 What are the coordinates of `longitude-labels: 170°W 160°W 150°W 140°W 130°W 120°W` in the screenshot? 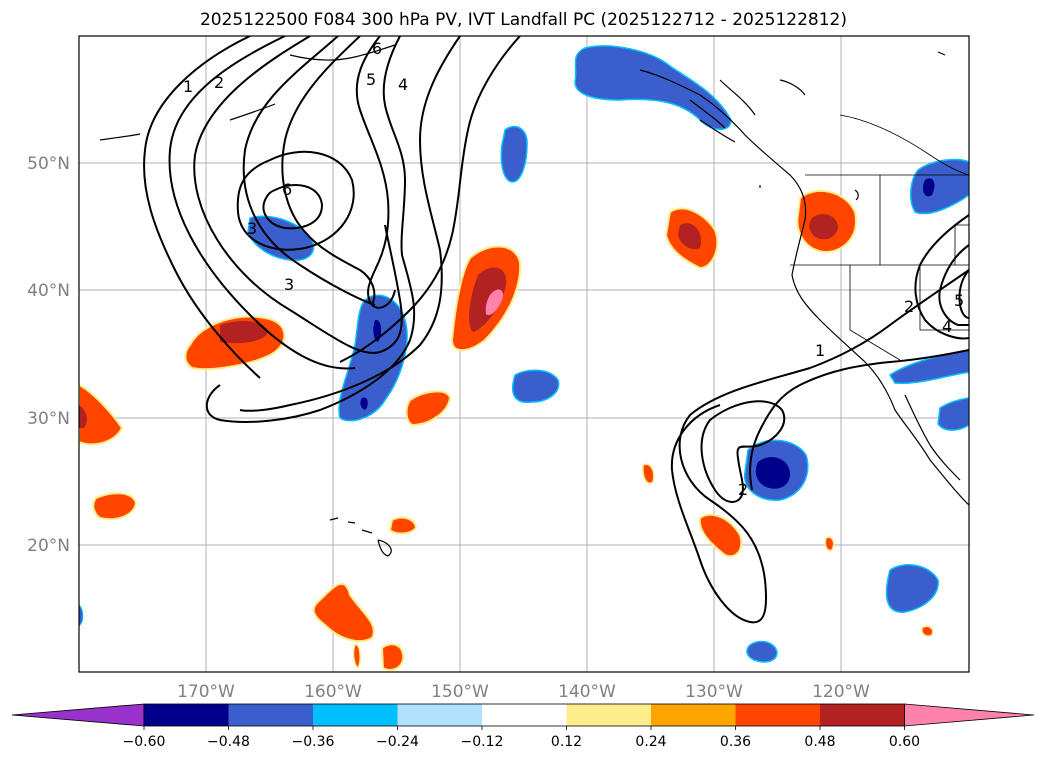 It's located at (523, 692).